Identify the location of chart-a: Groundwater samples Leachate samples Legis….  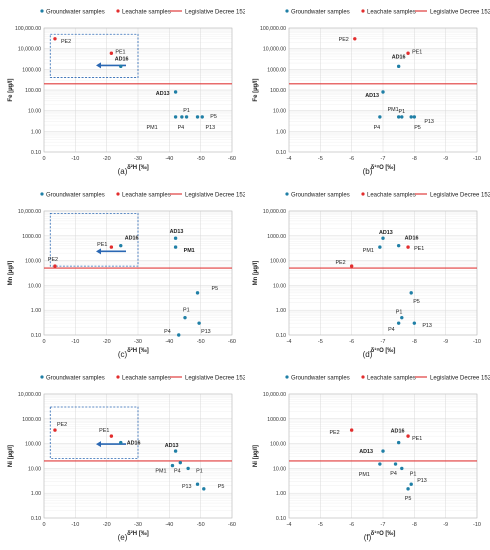
(126, 90).